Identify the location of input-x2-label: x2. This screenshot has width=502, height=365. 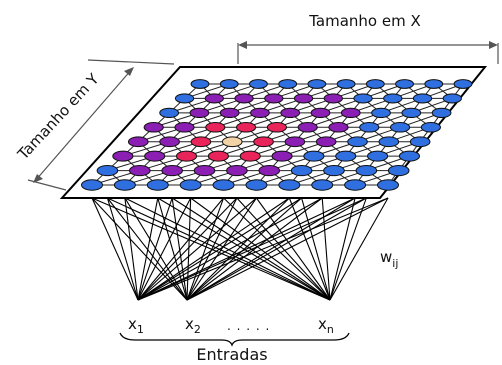
(193, 325).